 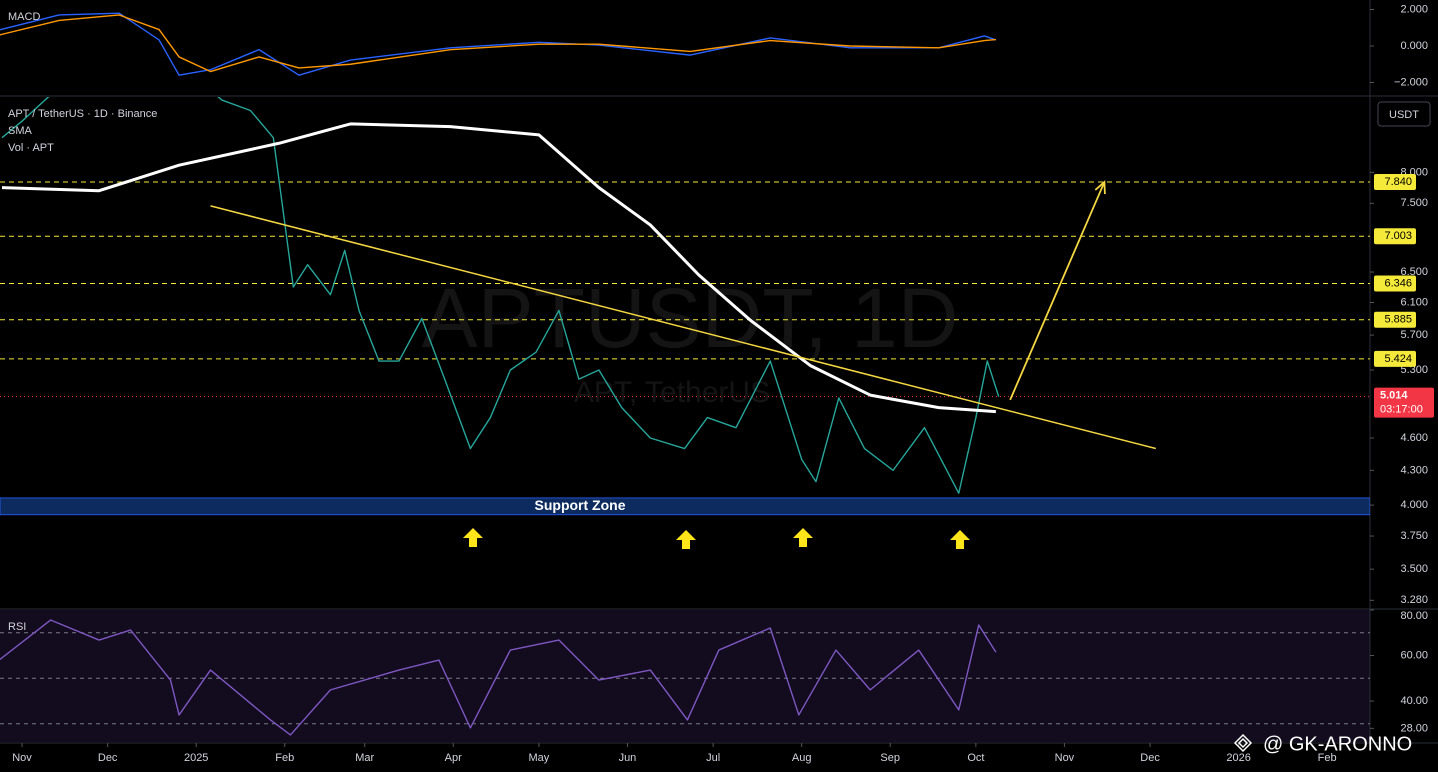 What do you see at coordinates (1414, 701) in the screenshot?
I see `y-tick-label: 40.00` at bounding box center [1414, 701].